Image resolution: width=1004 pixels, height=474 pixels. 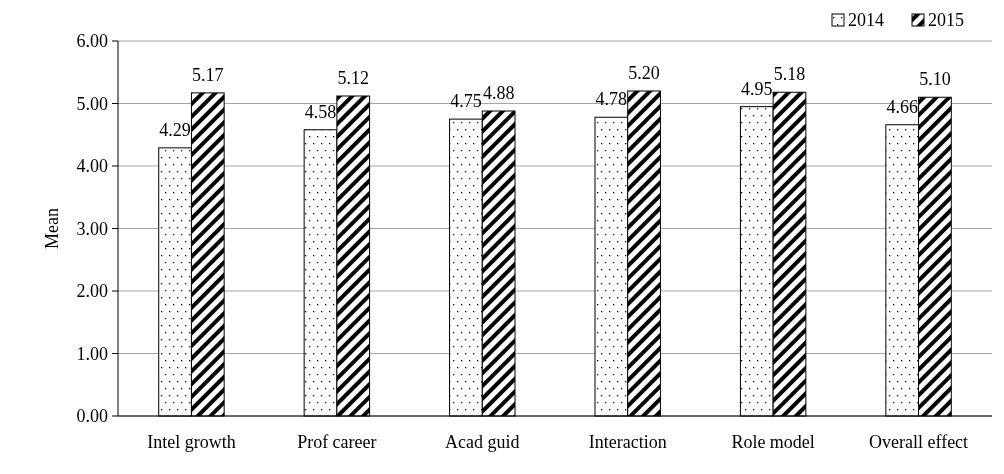 What do you see at coordinates (92, 166) in the screenshot?
I see `y-tick-label: 4.00` at bounding box center [92, 166].